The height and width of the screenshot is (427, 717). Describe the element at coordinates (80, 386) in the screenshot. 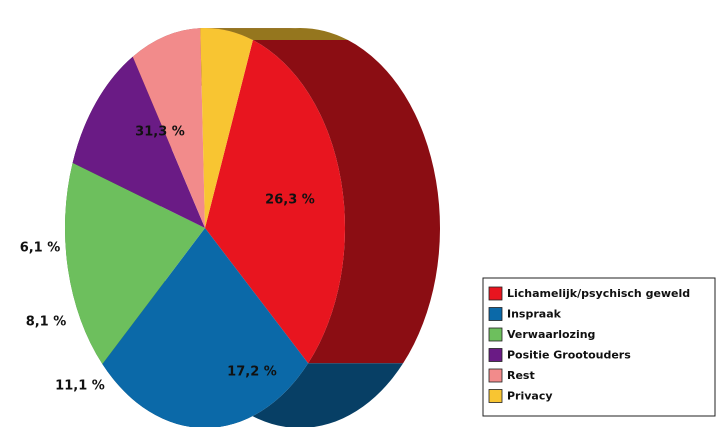

I see `value-label: 11,1 %` at that location.